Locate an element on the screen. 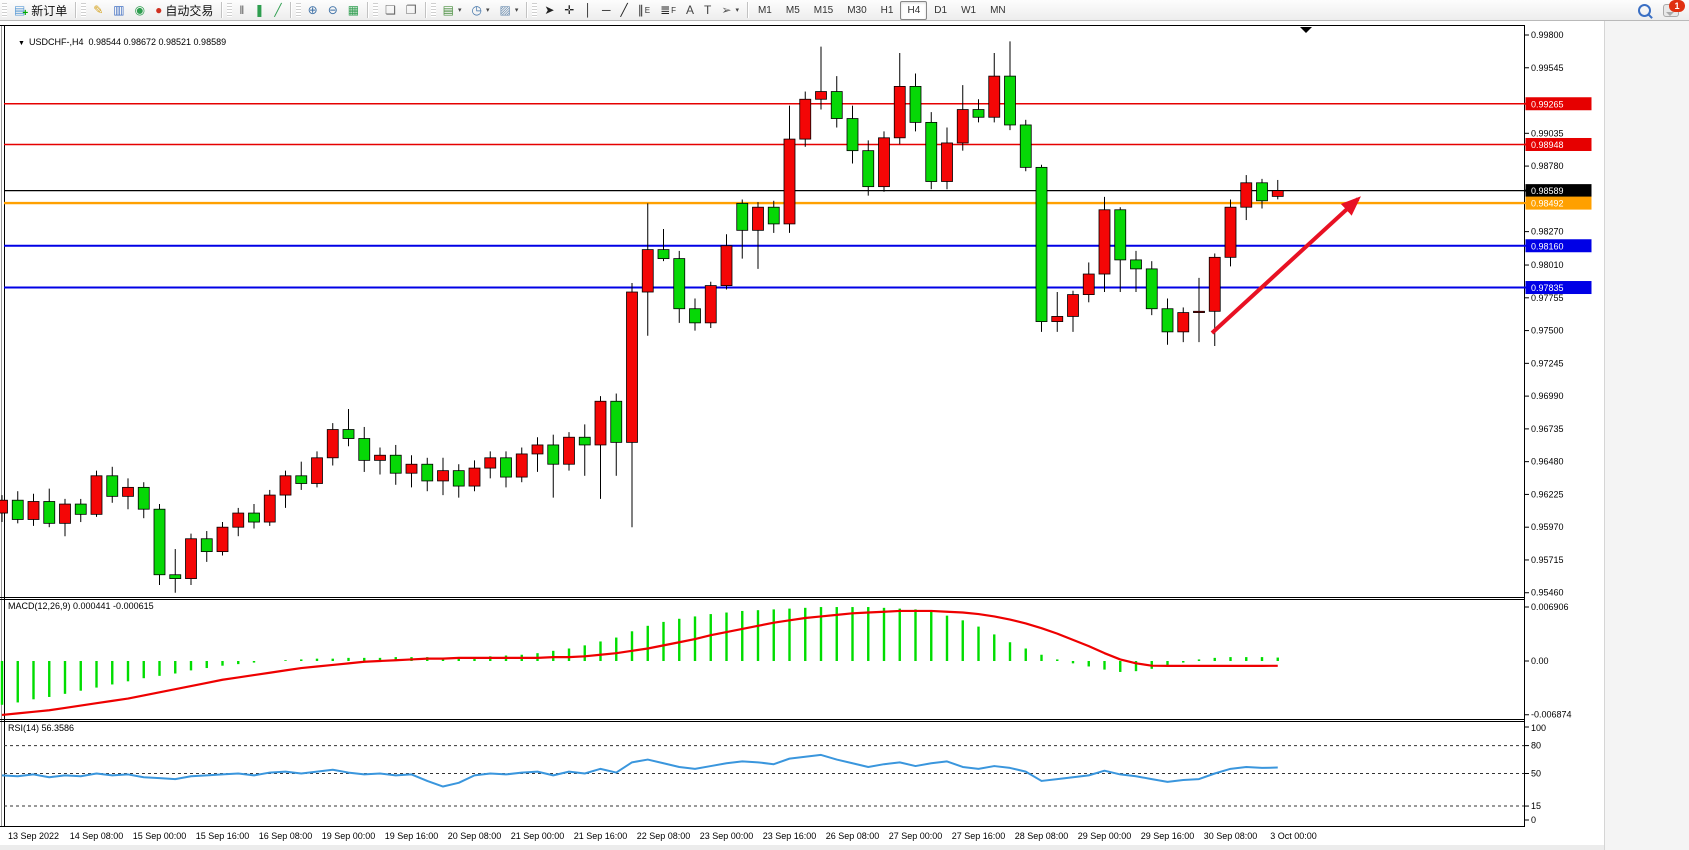 The height and width of the screenshot is (850, 1689). line-chart-icon: ╱ is located at coordinates (278, 10).